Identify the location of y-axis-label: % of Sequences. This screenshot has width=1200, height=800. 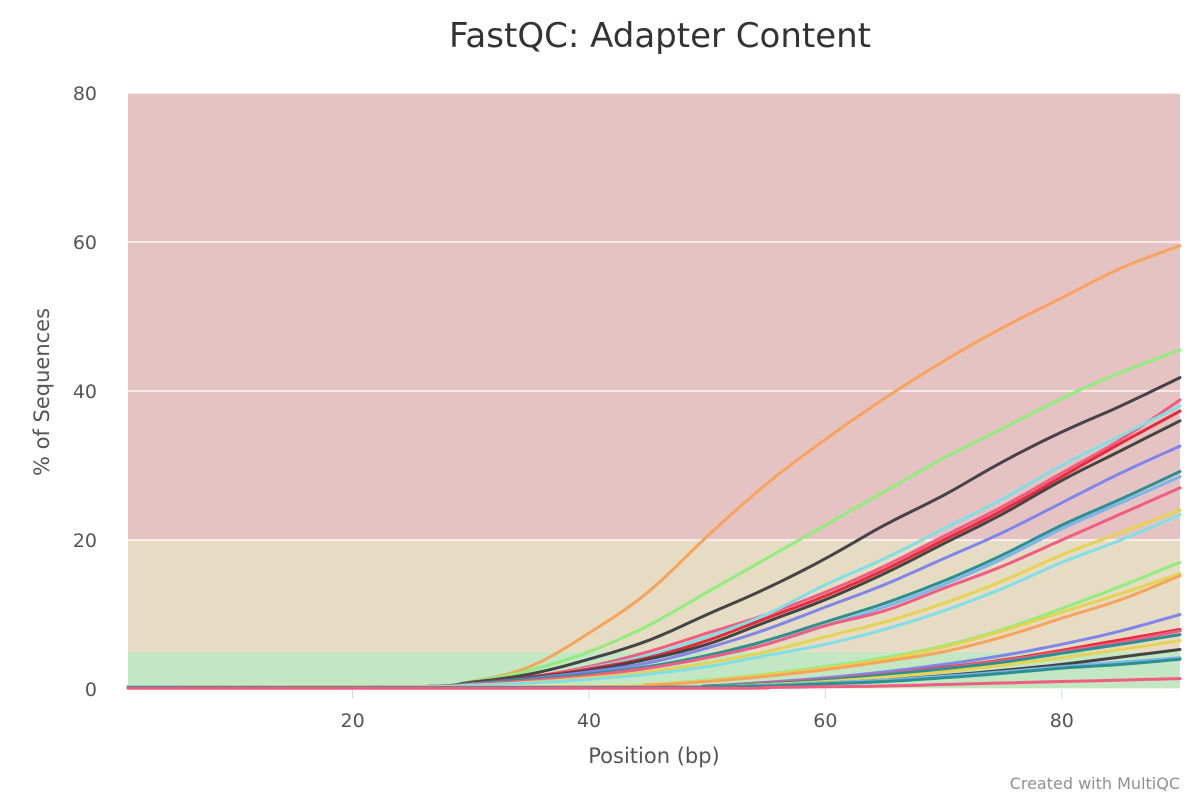
(42, 392).